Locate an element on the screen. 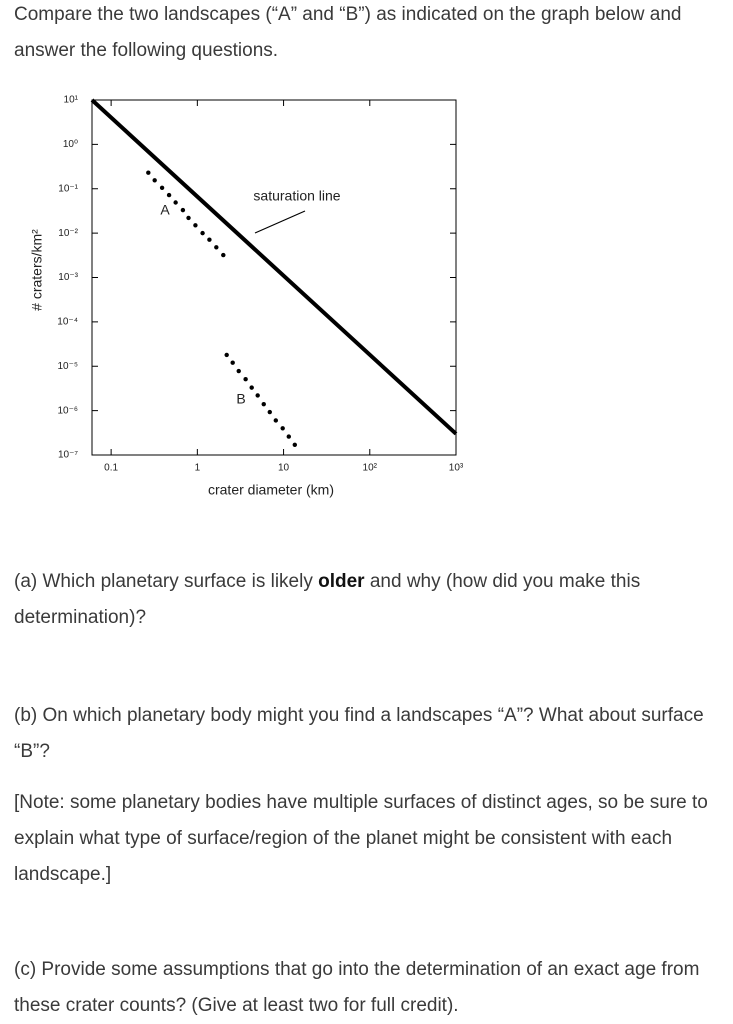 The image size is (733, 1024). annotation: A is located at coordinates (165, 210).